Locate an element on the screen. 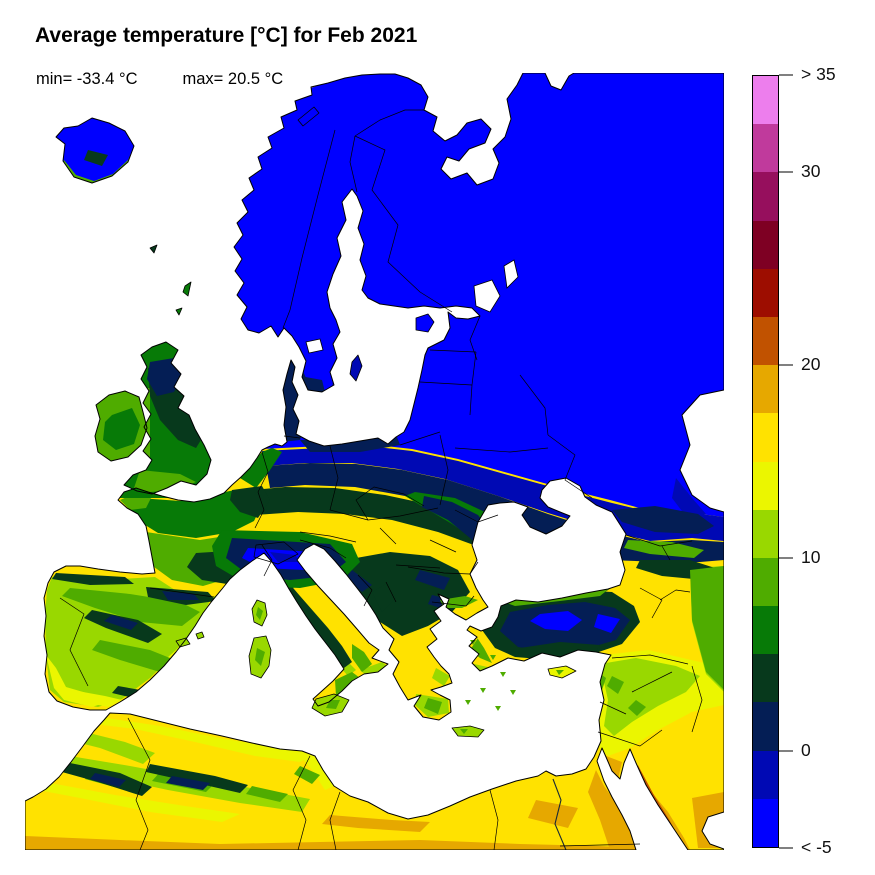 Image resolution: width=875 pixels, height=875 pixels. legend-tick-label: 0 is located at coordinates (806, 750).